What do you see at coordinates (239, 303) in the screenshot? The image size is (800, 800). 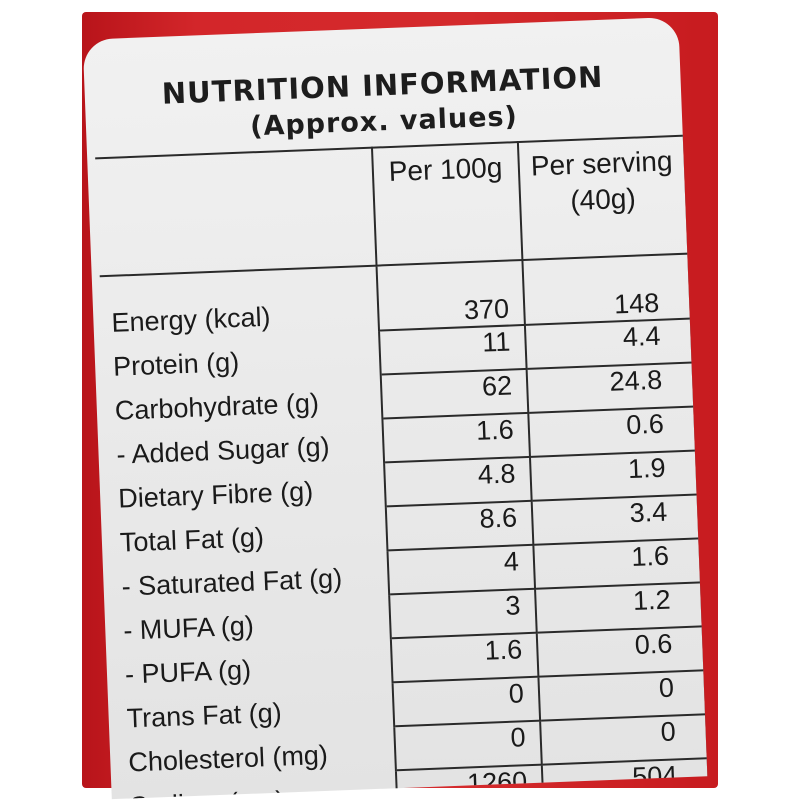 I see `nutrient-label: Energy (kcal)` at bounding box center [239, 303].